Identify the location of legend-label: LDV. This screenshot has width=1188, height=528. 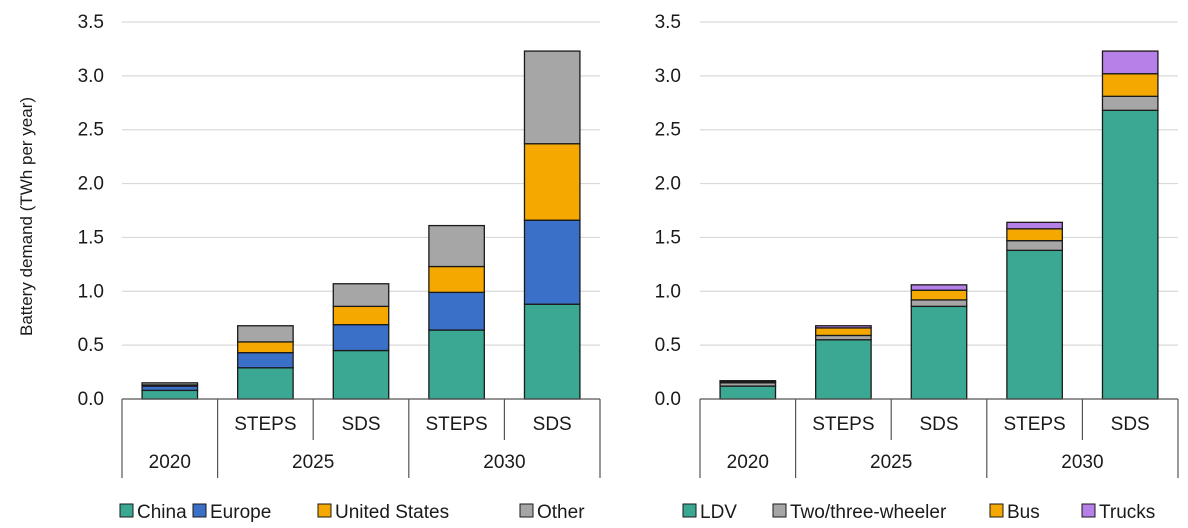
(718, 512).